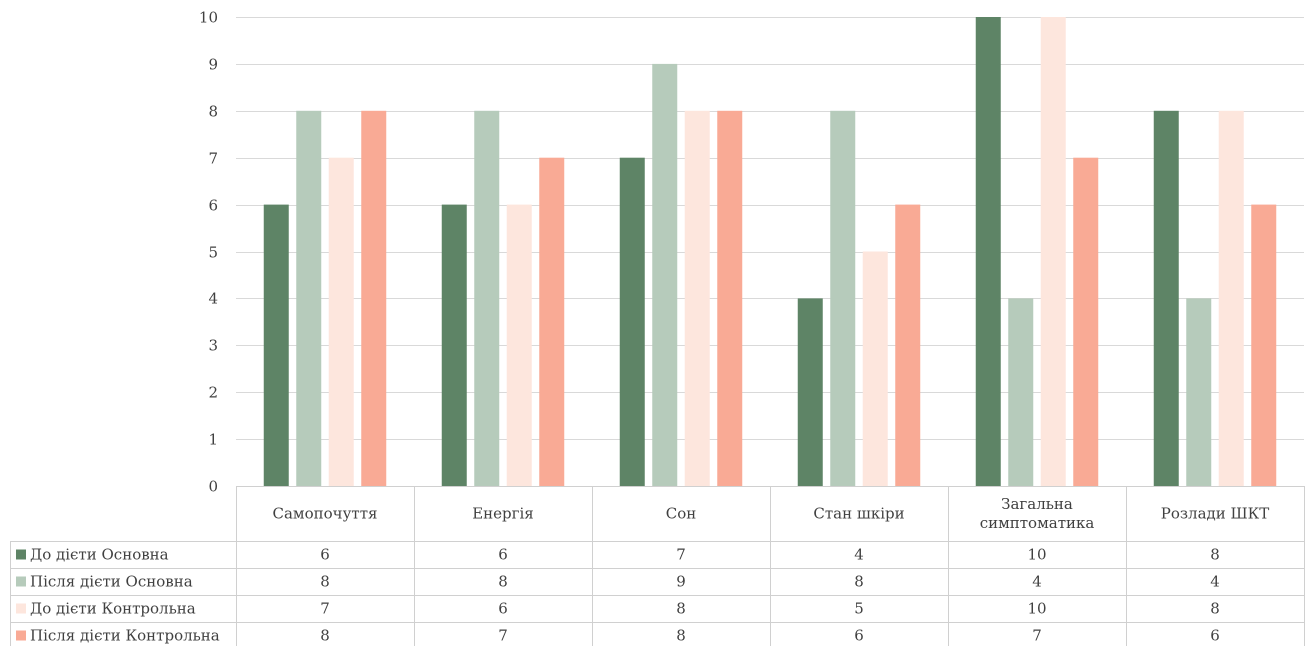  What do you see at coordinates (213, 299) in the screenshot?
I see `y-tick-label: 4` at bounding box center [213, 299].